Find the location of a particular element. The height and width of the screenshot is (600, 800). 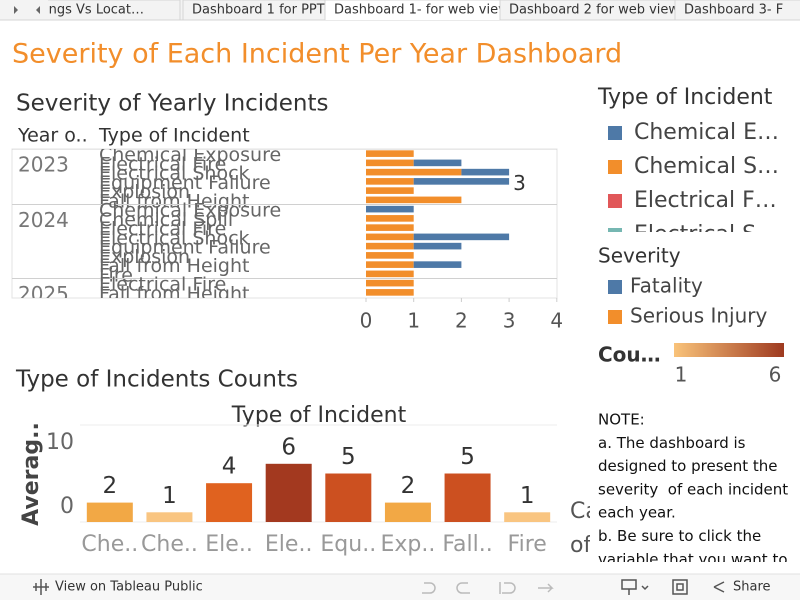

y-axis-label: Averag.. is located at coordinates (31, 474).